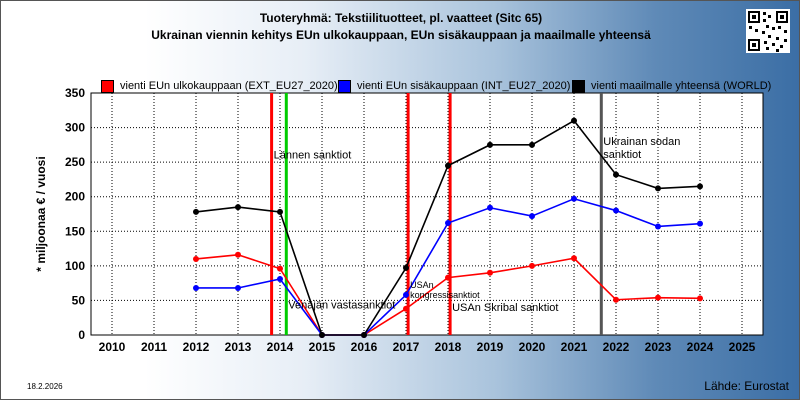  Describe the element at coordinates (75, 93) in the screenshot. I see `y-tick-label: 350` at that location.